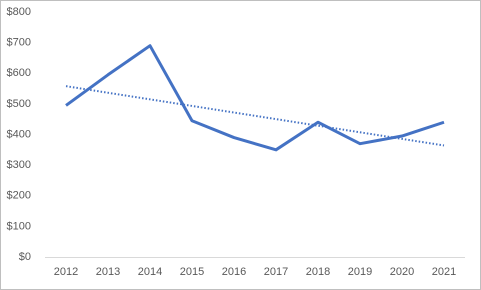 The width and height of the screenshot is (481, 290). Describe the element at coordinates (19, 196) in the screenshot. I see `y-tick-label: $200` at that location.